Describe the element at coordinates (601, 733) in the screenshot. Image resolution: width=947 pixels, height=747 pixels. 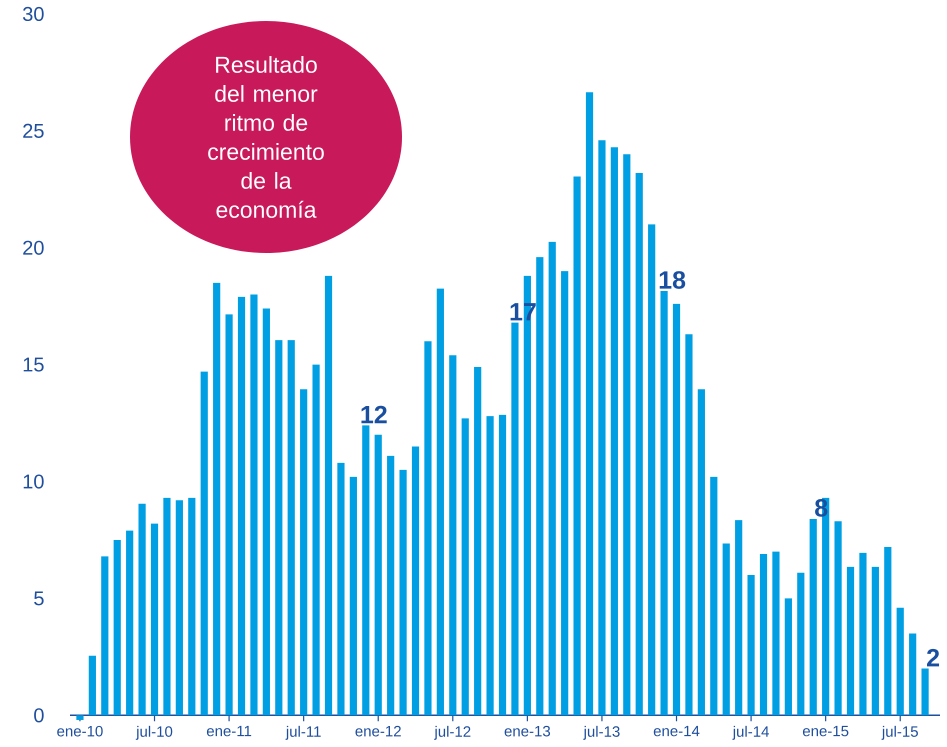
I see `x-tick-label: jul-13` at that location.